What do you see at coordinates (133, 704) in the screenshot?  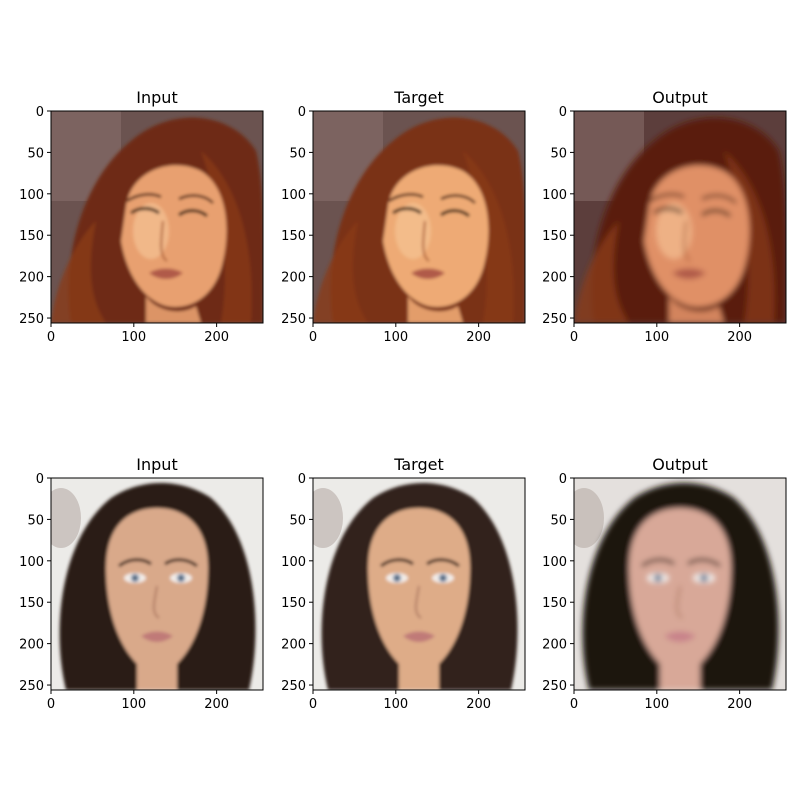 I see `x-tick-label: 100` at bounding box center [133, 704].